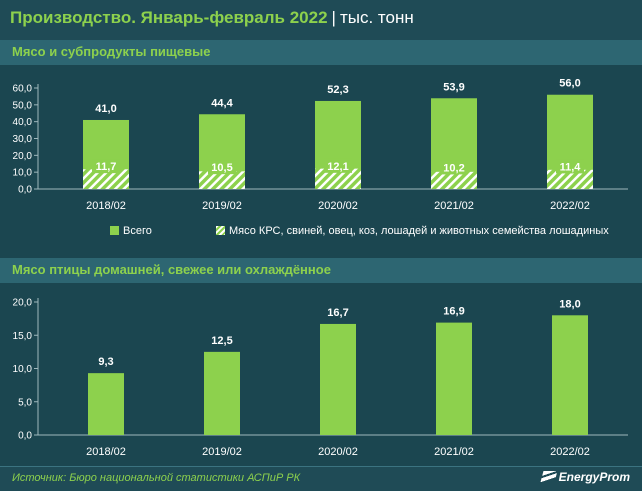 The width and height of the screenshot is (642, 491). What do you see at coordinates (337, 313) in the screenshot?
I see `bar-value-label: 16,7` at bounding box center [337, 313].